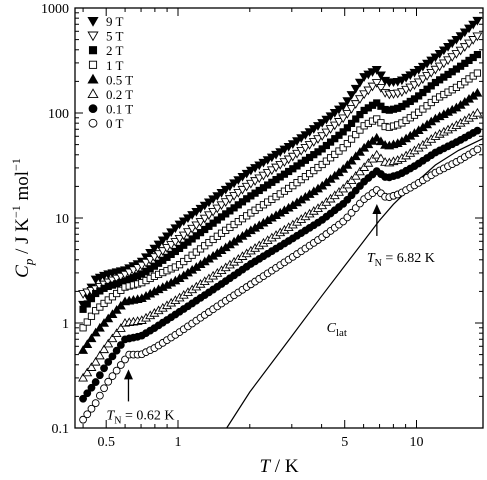 The width and height of the screenshot is (487, 480). Describe the element at coordinates (110, 109) in the screenshot. I see `legend-entry: 0.1 T` at that location.